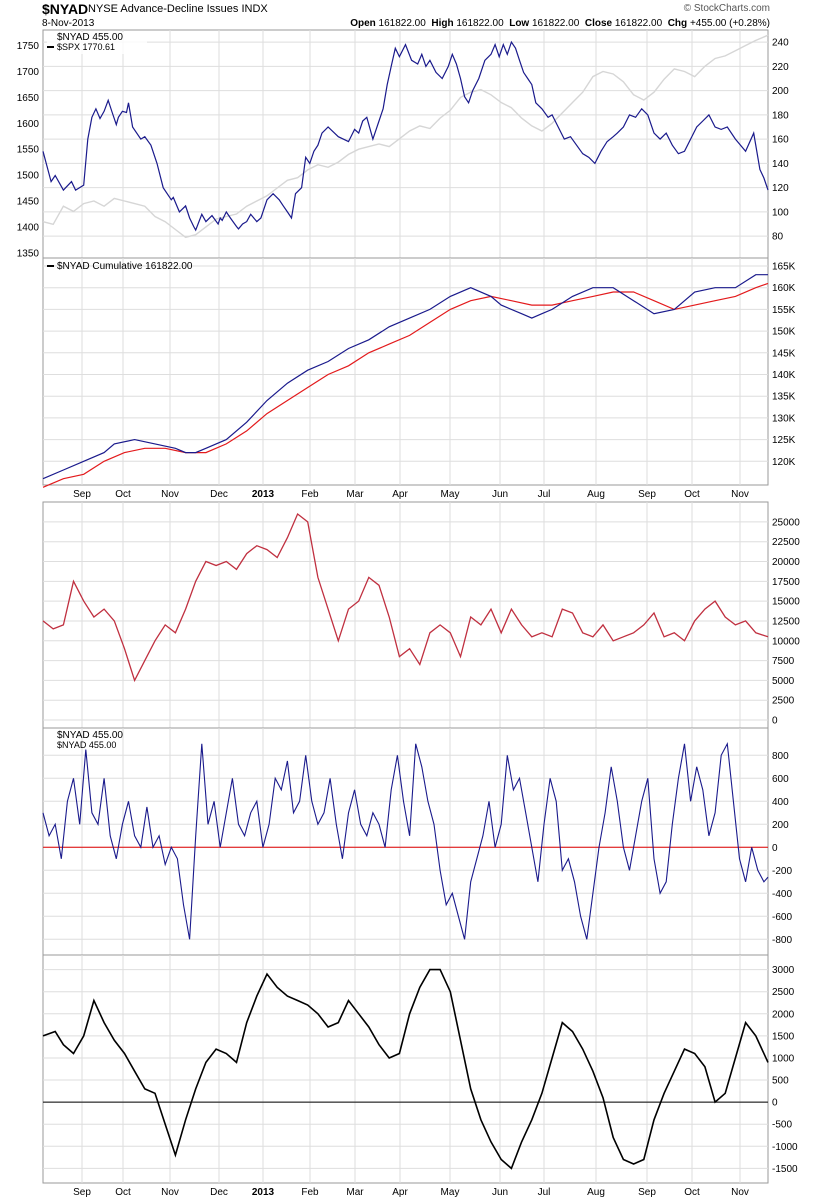 This screenshot has width=820, height=1200. I want to click on symbol-description: NYSE Advance-Decline Issues INDX, so click(178, 9).